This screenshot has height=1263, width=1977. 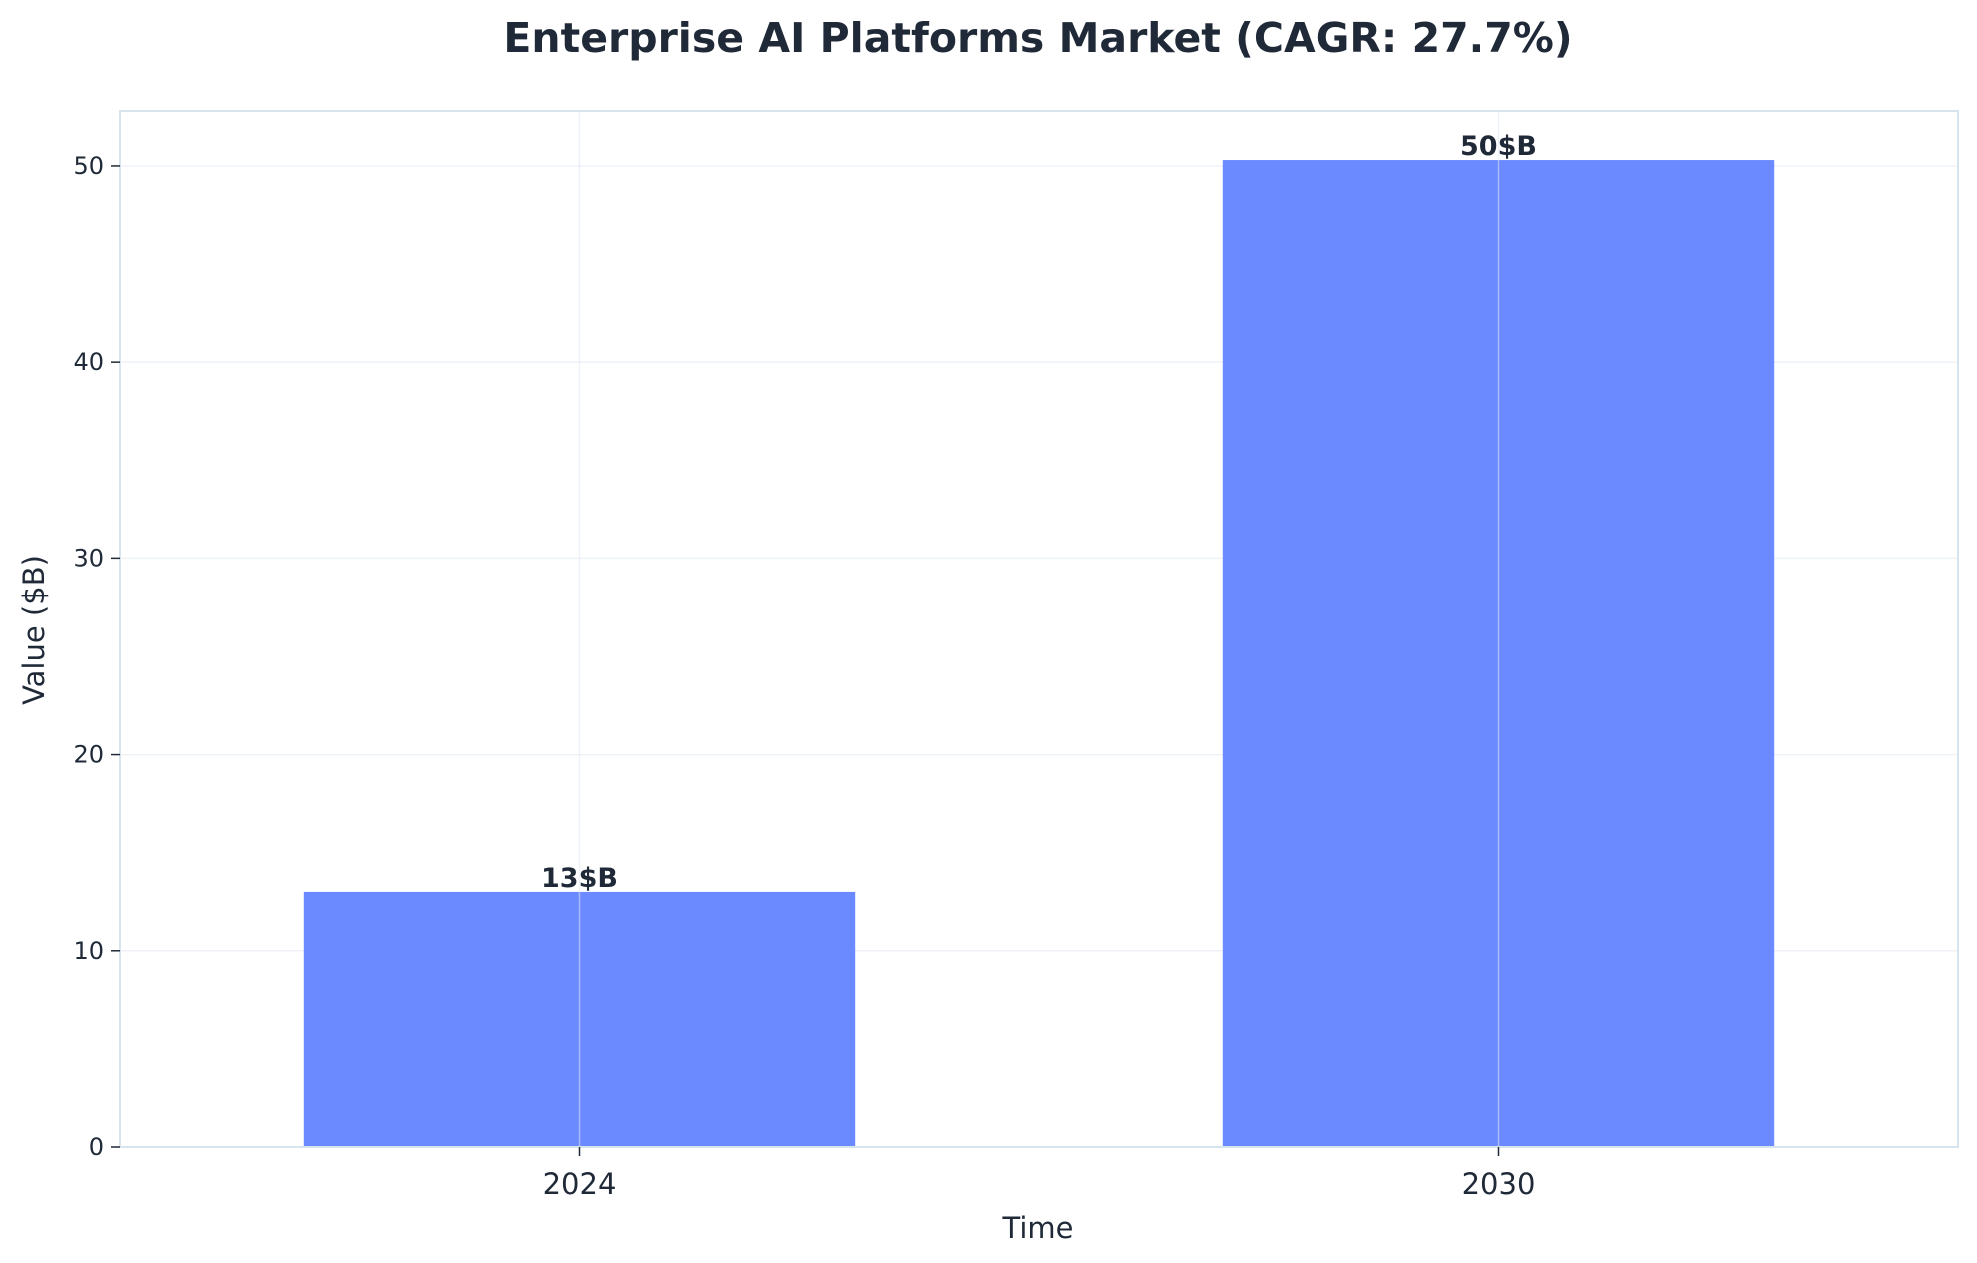 I want to click on x-axis: 2024 2030, so click(x=1039, y=1174).